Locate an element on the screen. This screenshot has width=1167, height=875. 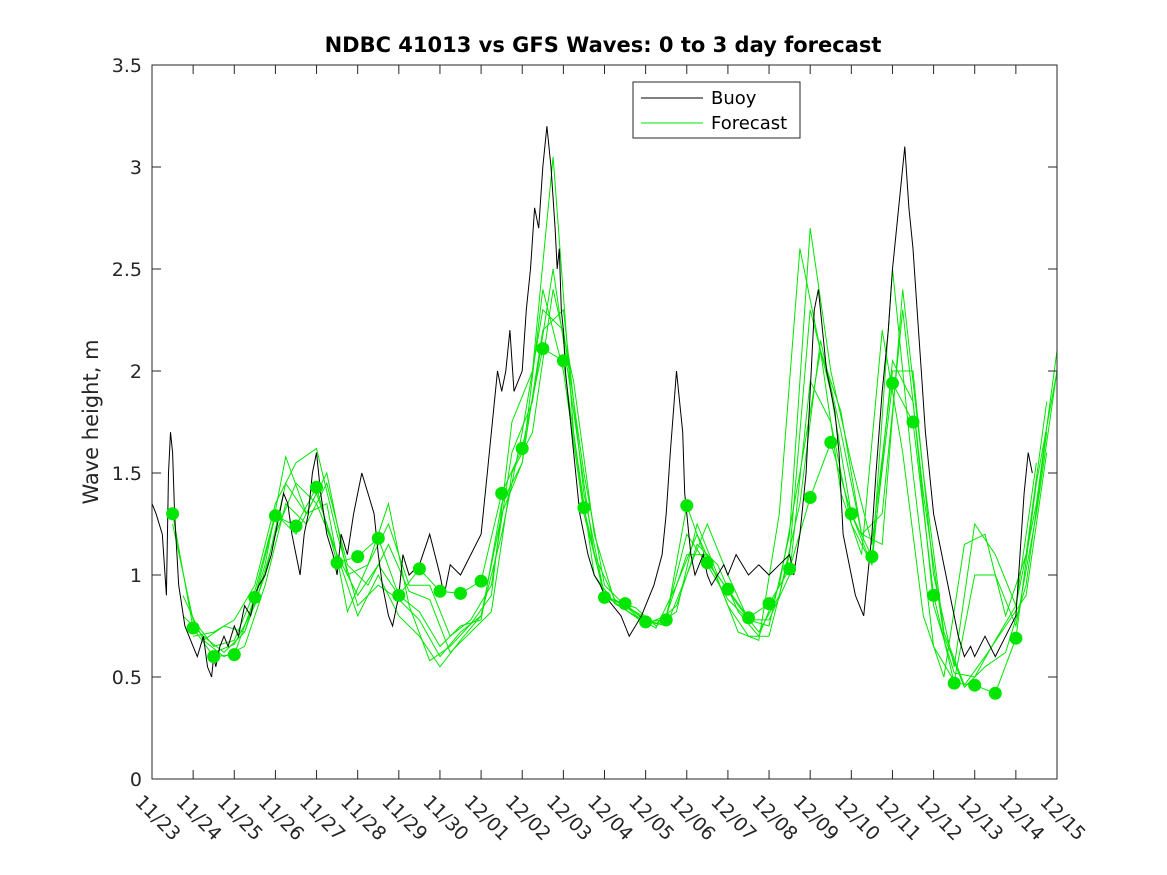
legend: Buoy Forecast is located at coordinates (716, 110).